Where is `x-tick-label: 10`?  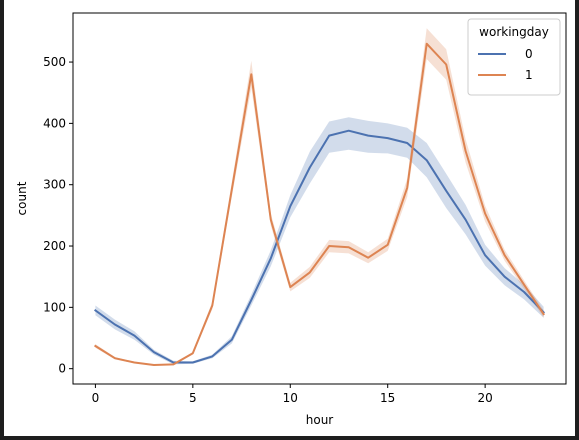
x-tick-label: 10 is located at coordinates (290, 398).